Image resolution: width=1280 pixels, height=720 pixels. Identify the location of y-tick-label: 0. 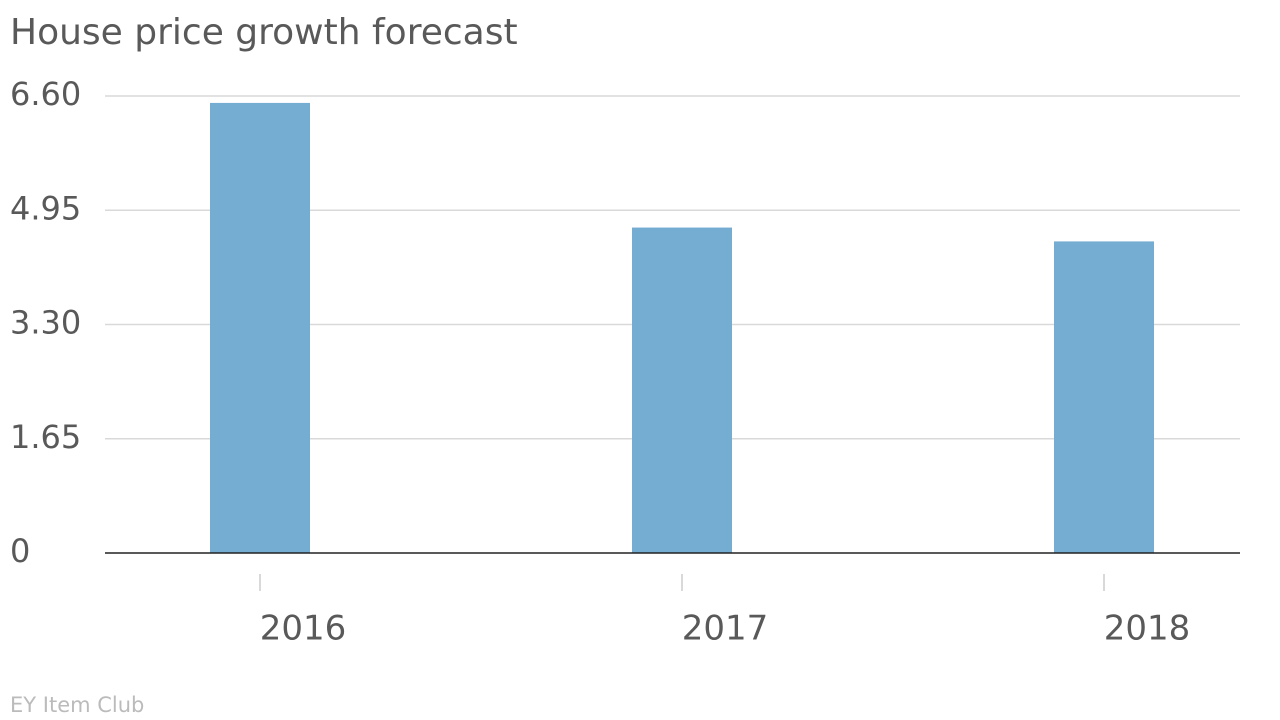
(20, 551).